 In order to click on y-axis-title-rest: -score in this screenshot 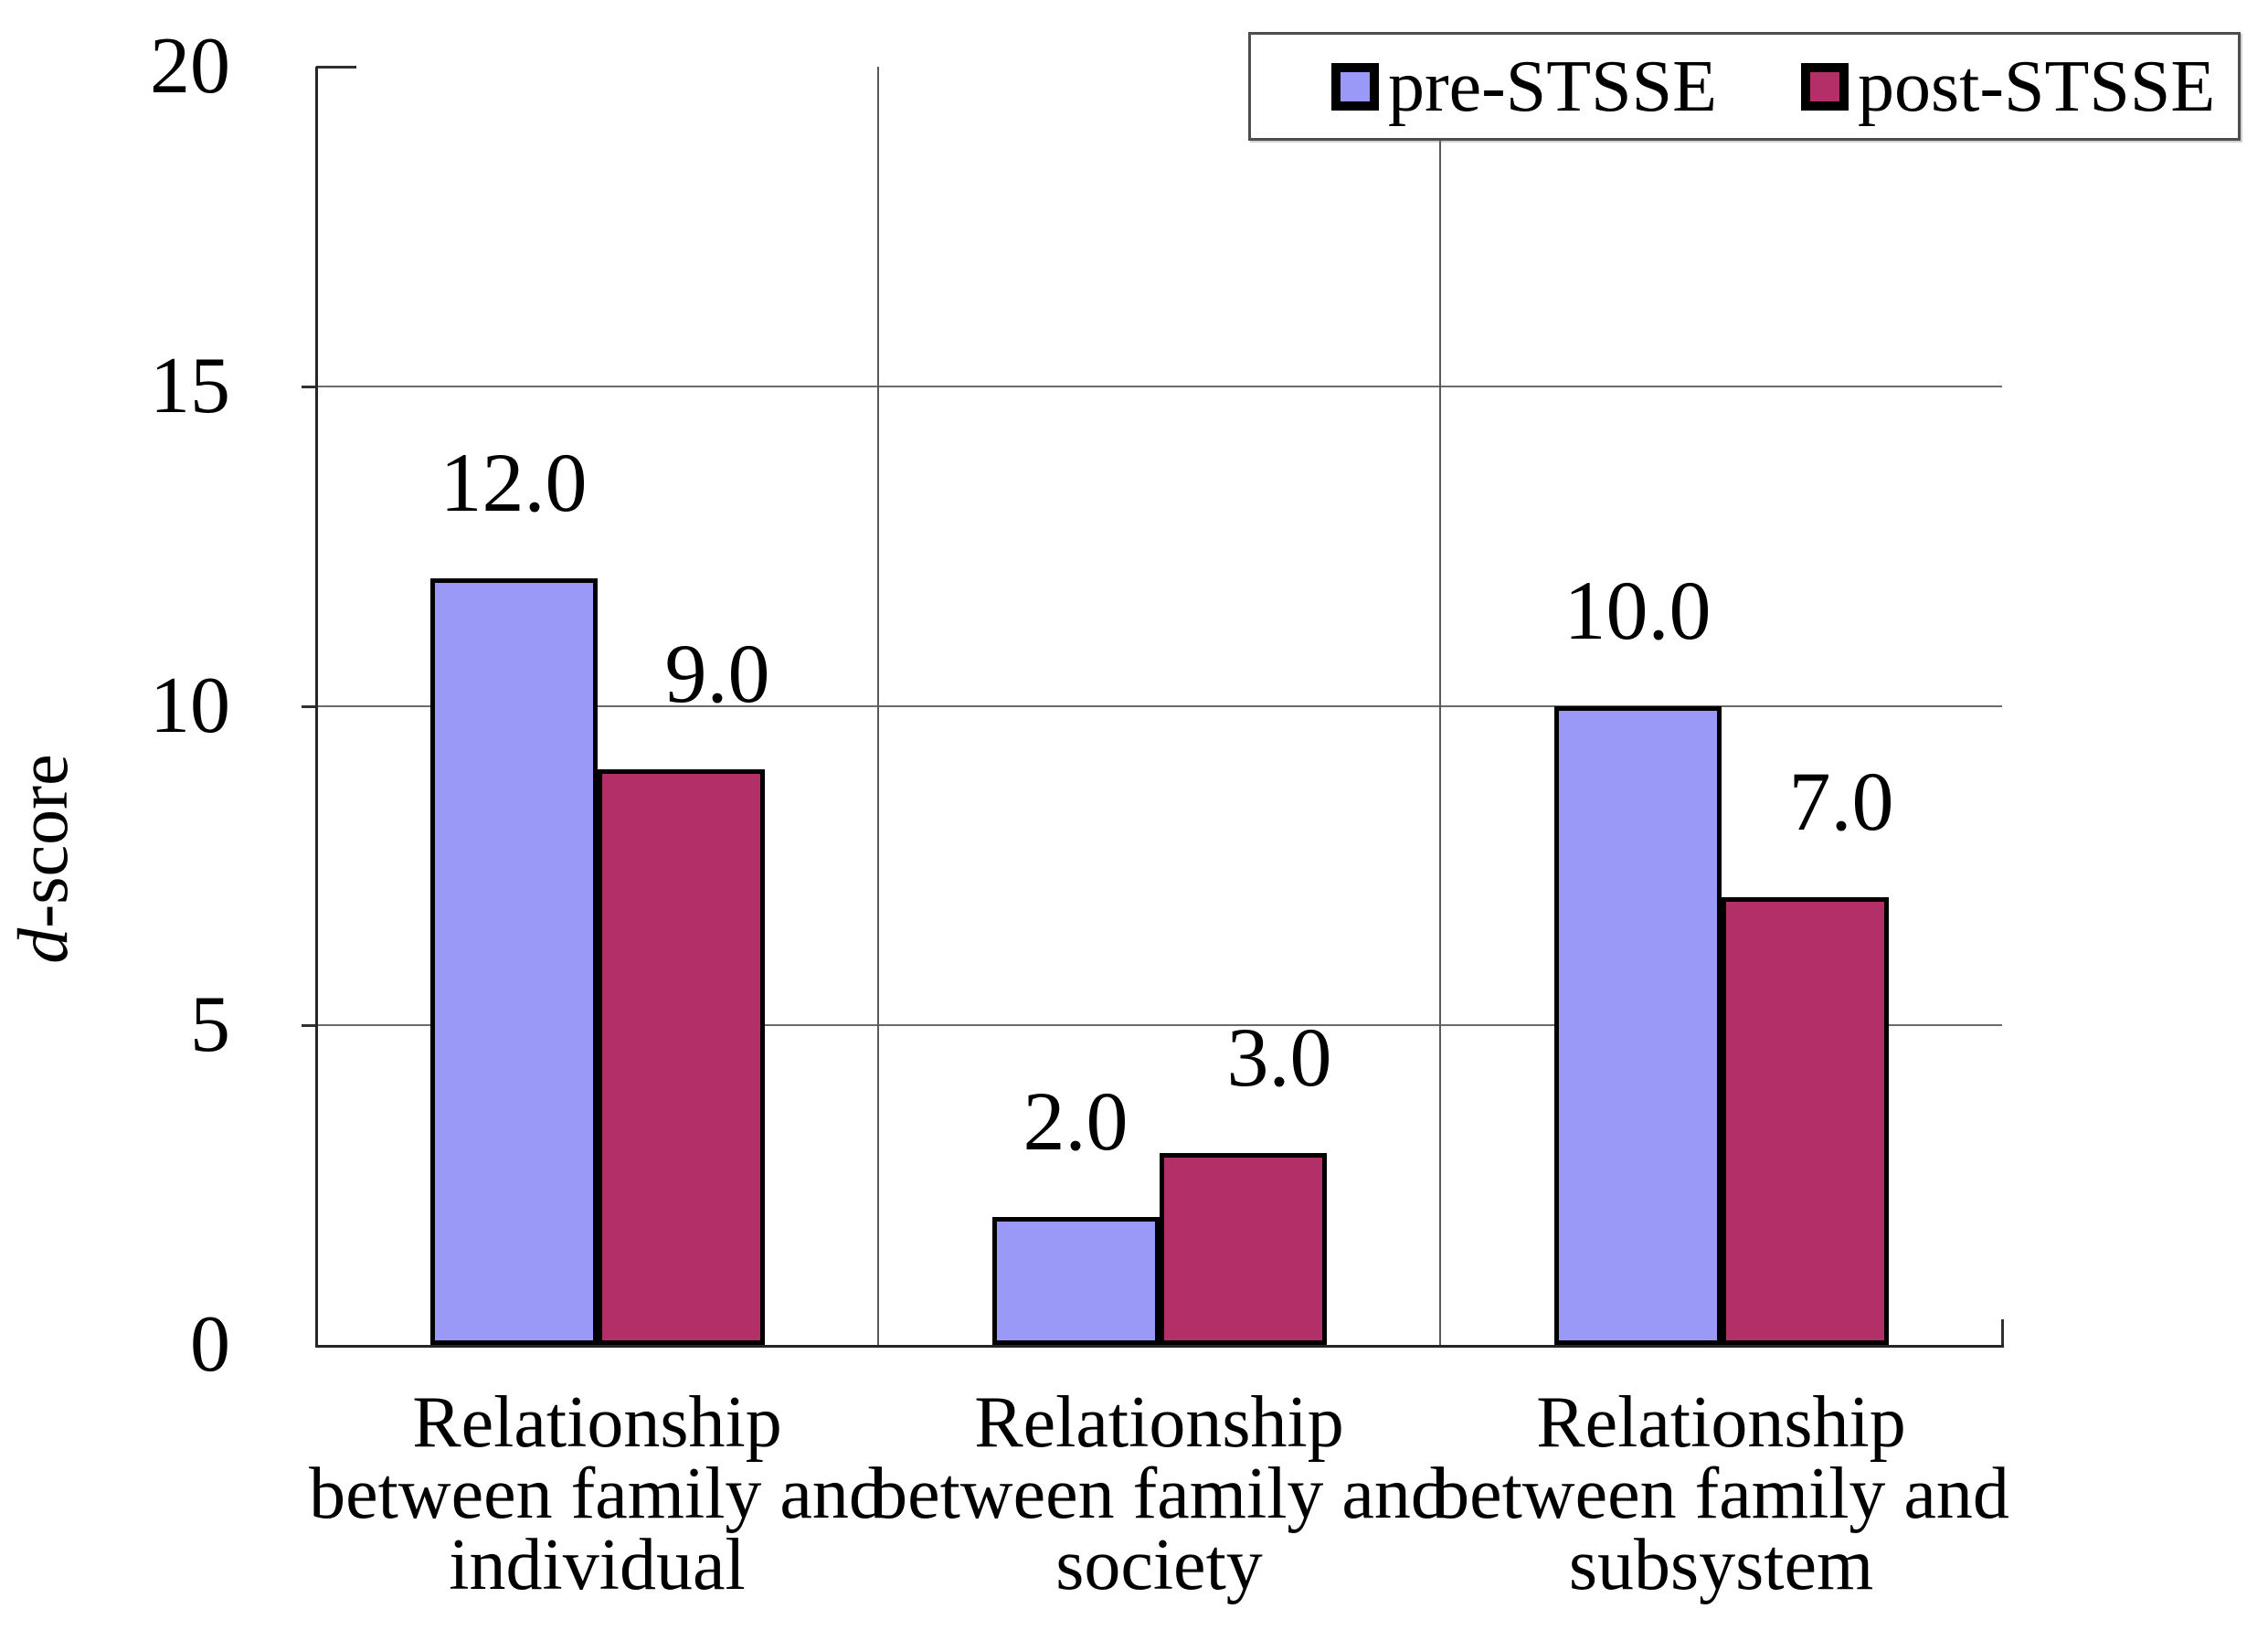, I will do `click(42, 841)`.